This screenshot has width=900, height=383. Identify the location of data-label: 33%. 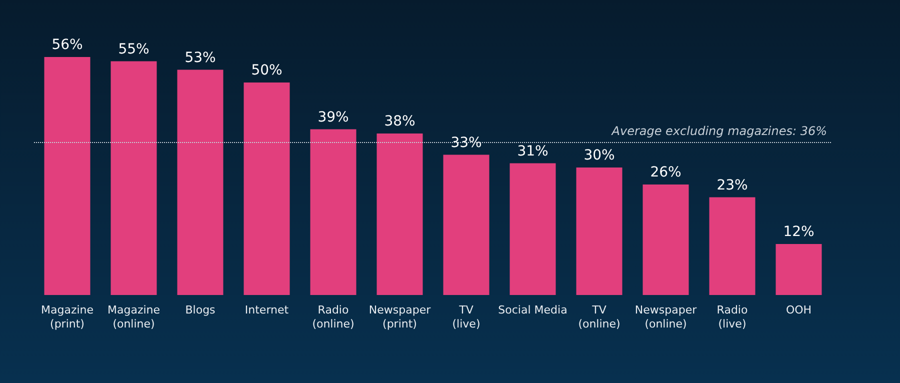
(466, 142).